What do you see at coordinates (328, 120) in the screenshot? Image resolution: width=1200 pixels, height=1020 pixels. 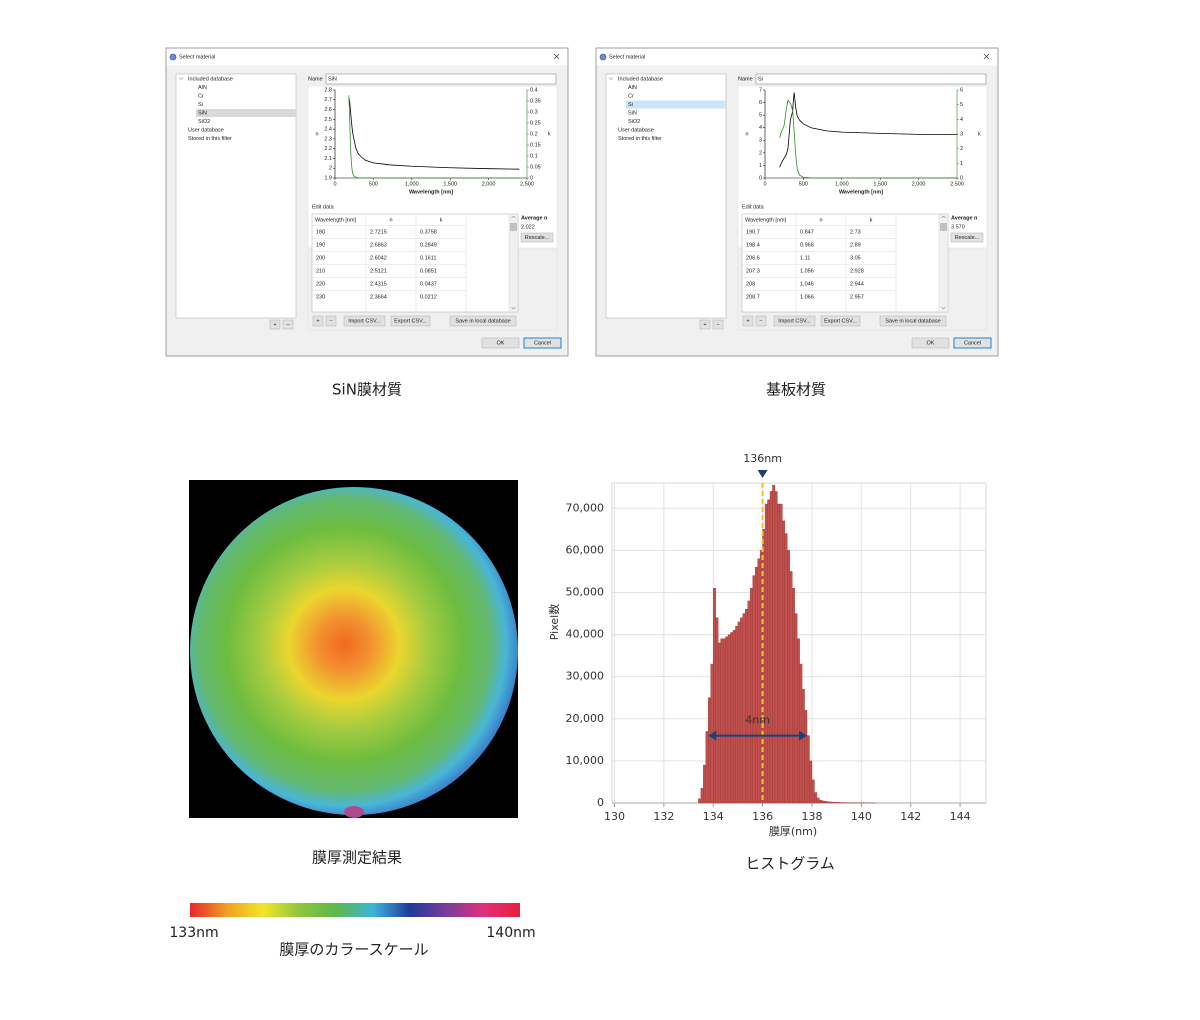 I see `y-tick-label: 2.5` at bounding box center [328, 120].